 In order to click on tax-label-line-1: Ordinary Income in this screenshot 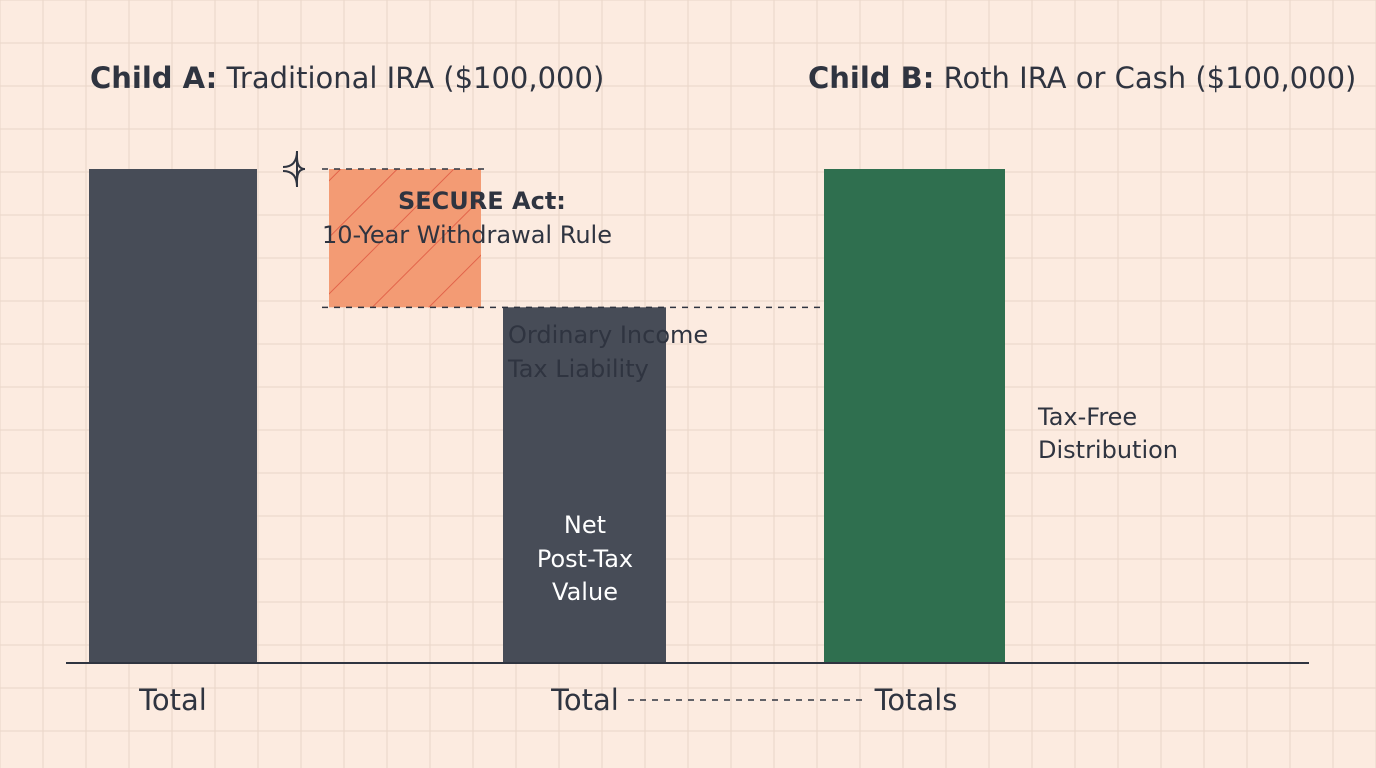, I will do `click(608, 335)`.